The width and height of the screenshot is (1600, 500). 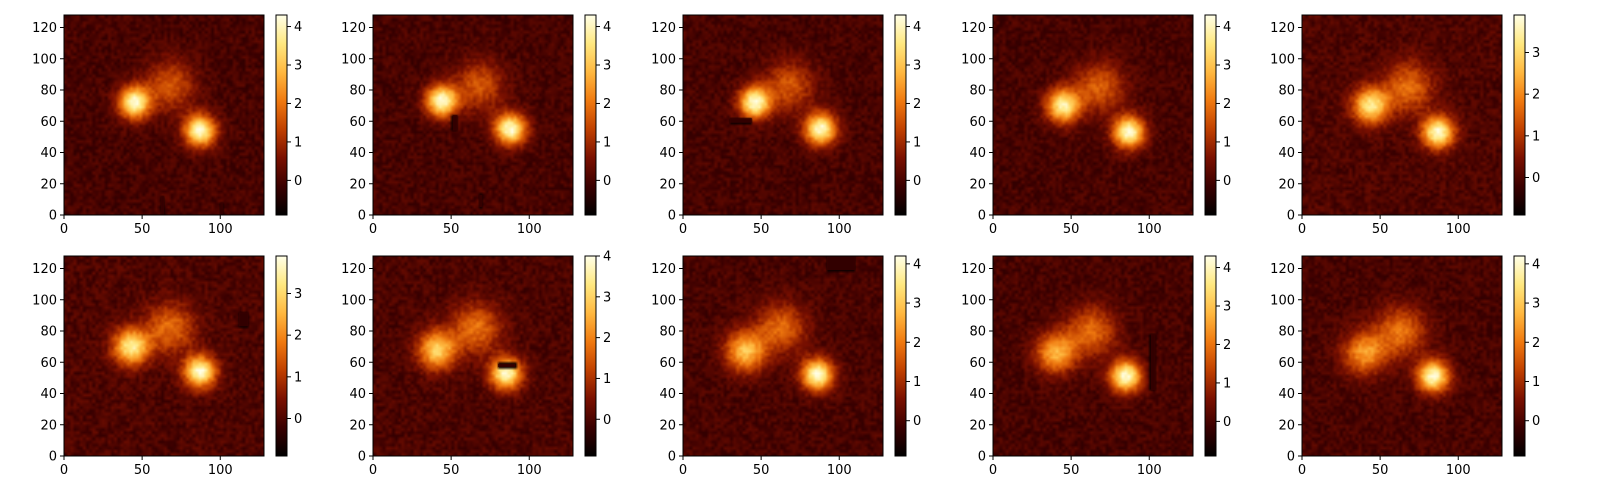 I want to click on panel-5: 0 50 100 0 20 40 60 80 100 120 0 1 2 3, so click(x=1405, y=125).